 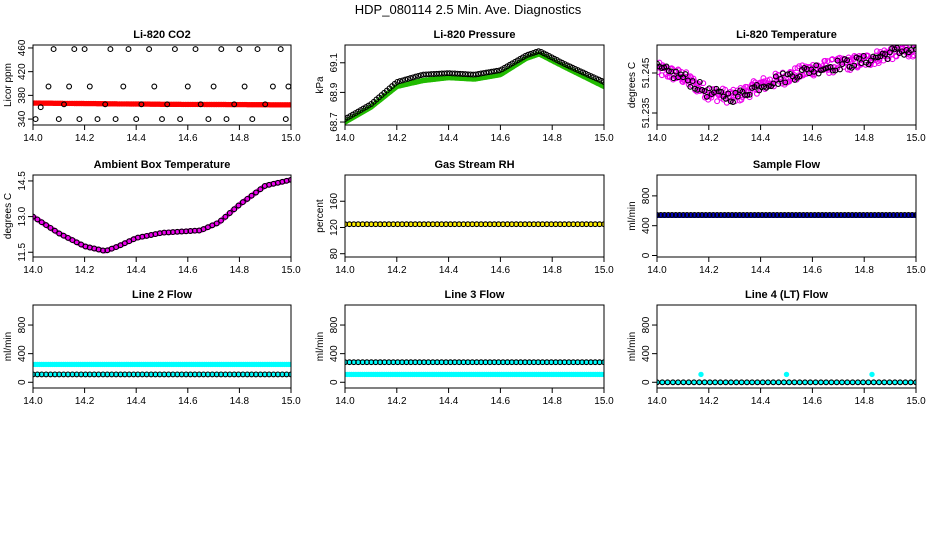 I want to click on y-tick-label: 80, so click(x=334, y=254).